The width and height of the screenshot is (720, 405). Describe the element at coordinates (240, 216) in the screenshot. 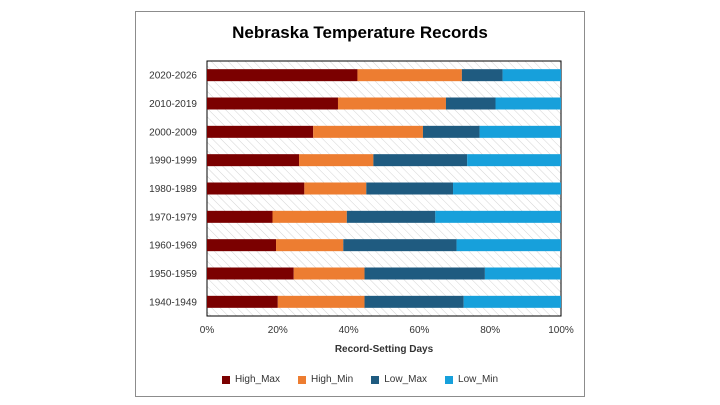

I see `bar-high-max-1970-1979` at that location.